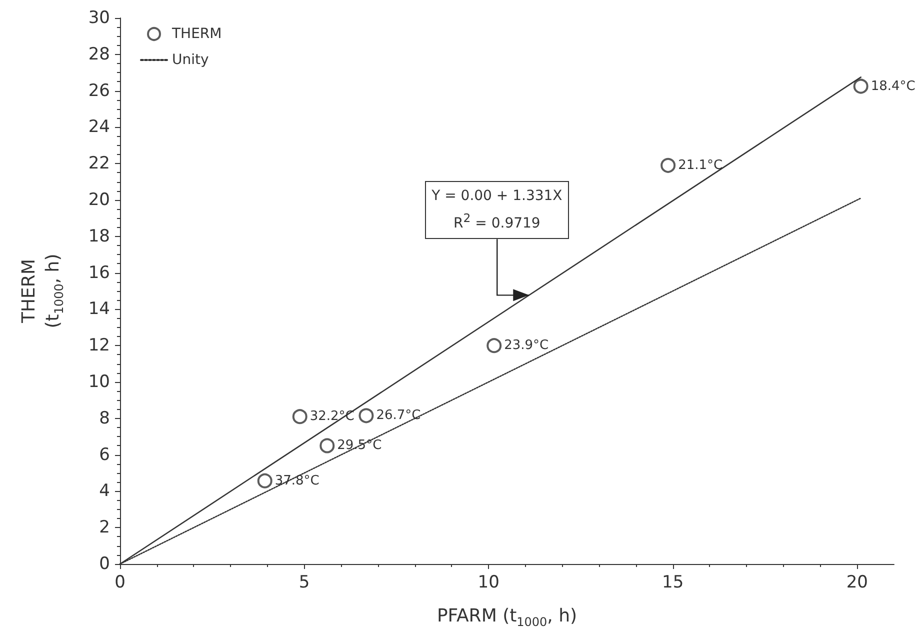  What do you see at coordinates (99, 200) in the screenshot?
I see `y-tick-label: 20` at bounding box center [99, 200].